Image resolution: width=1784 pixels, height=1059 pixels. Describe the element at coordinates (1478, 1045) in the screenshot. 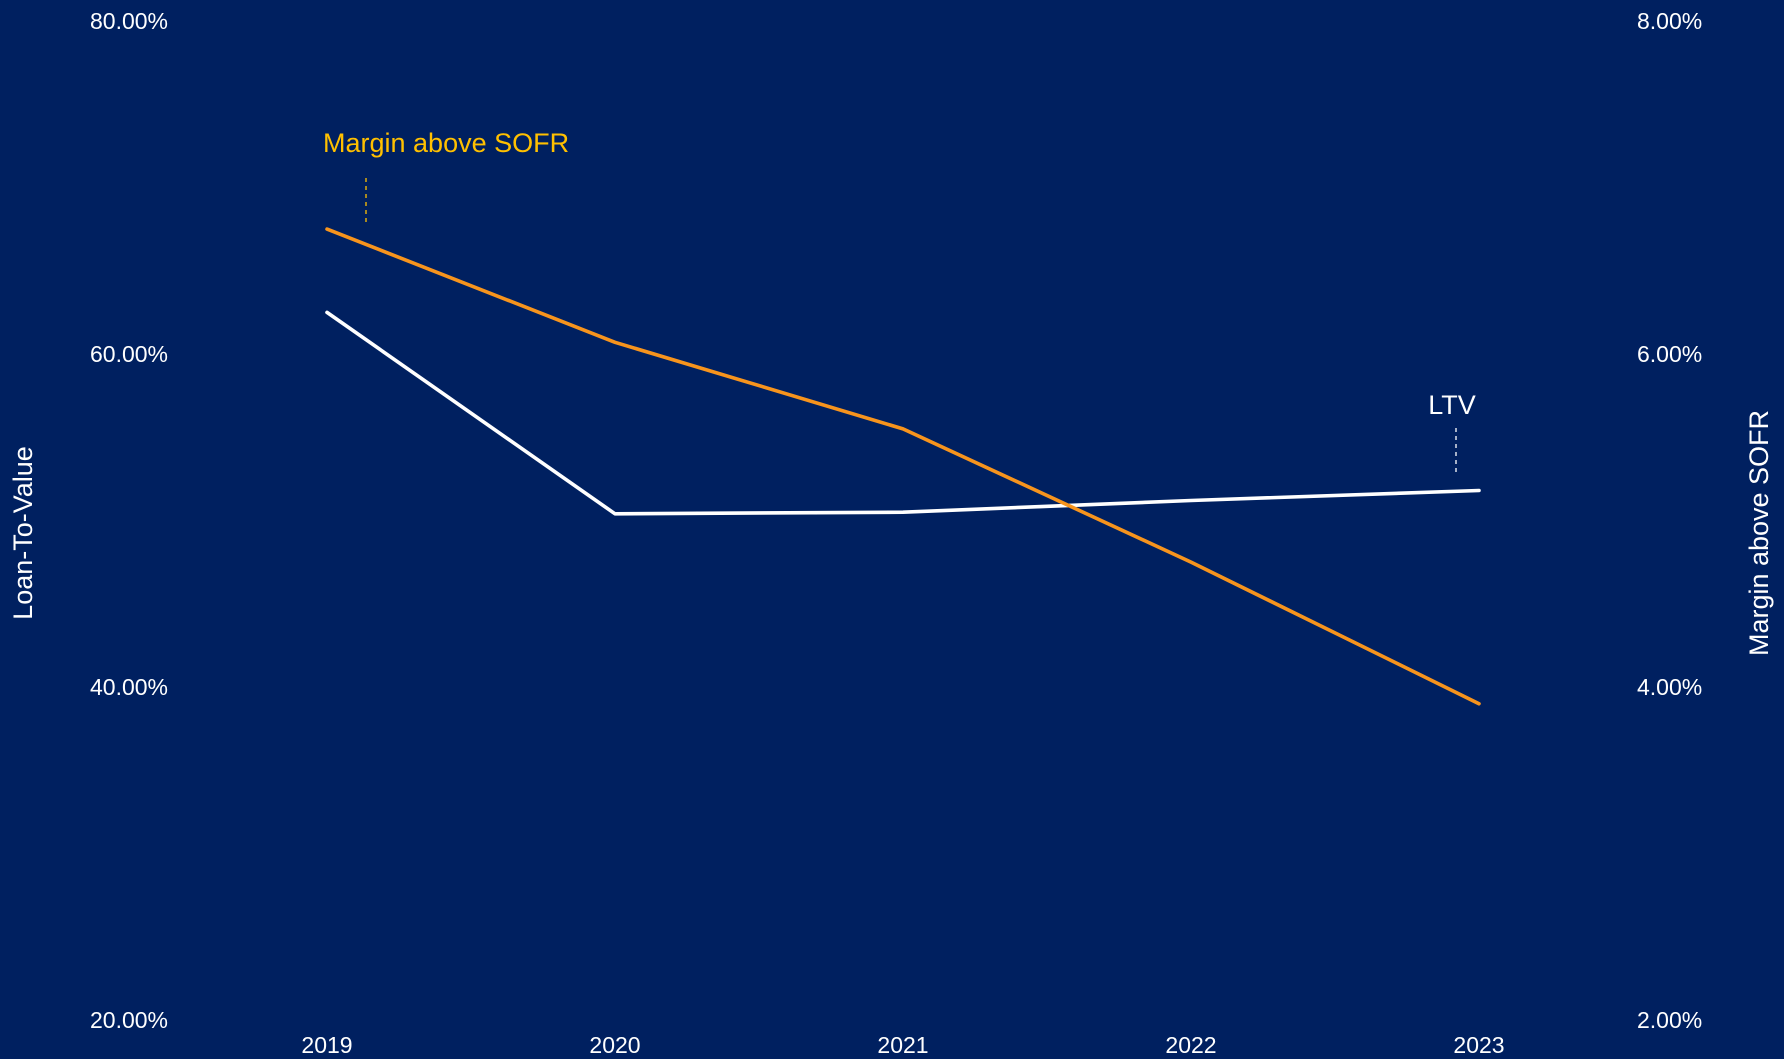

I see `x-axis-tick-label: 2023` at that location.